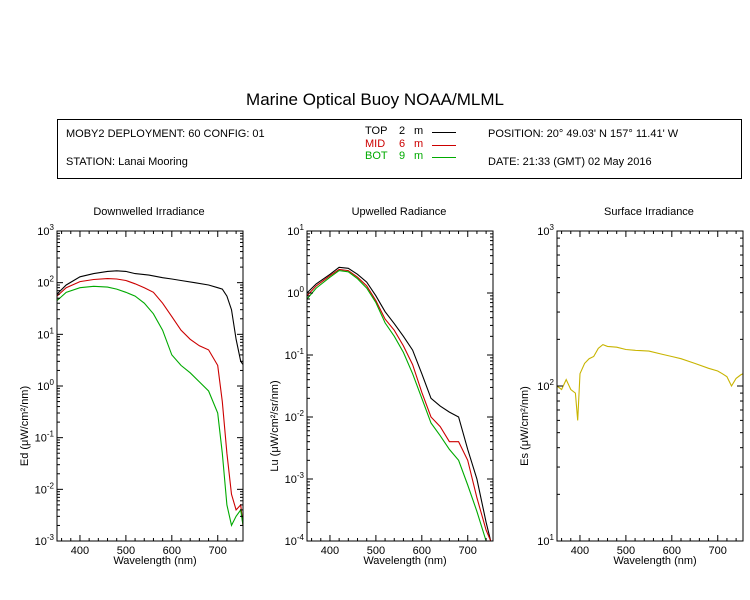 The height and width of the screenshot is (600, 750). Describe the element at coordinates (650, 382) in the screenshot. I see `series-line-es` at that location.